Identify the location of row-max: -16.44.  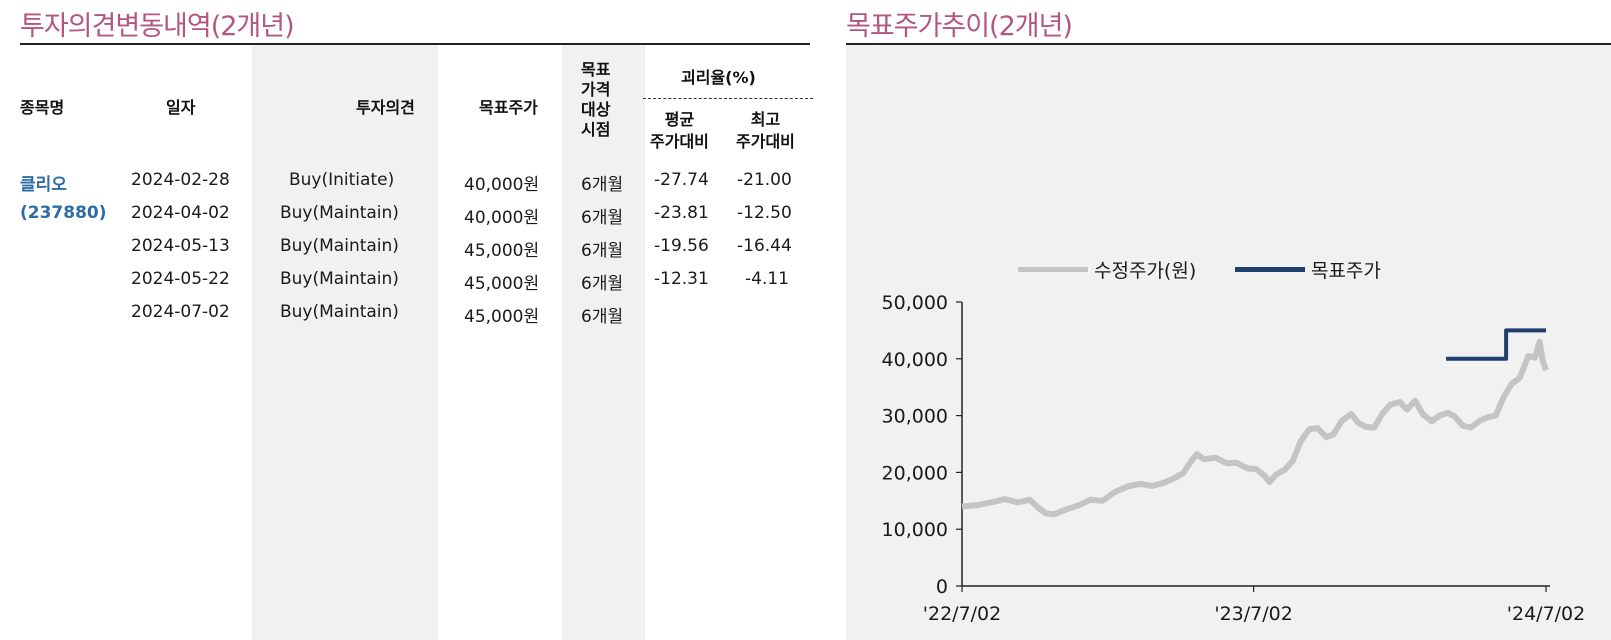
(764, 246).